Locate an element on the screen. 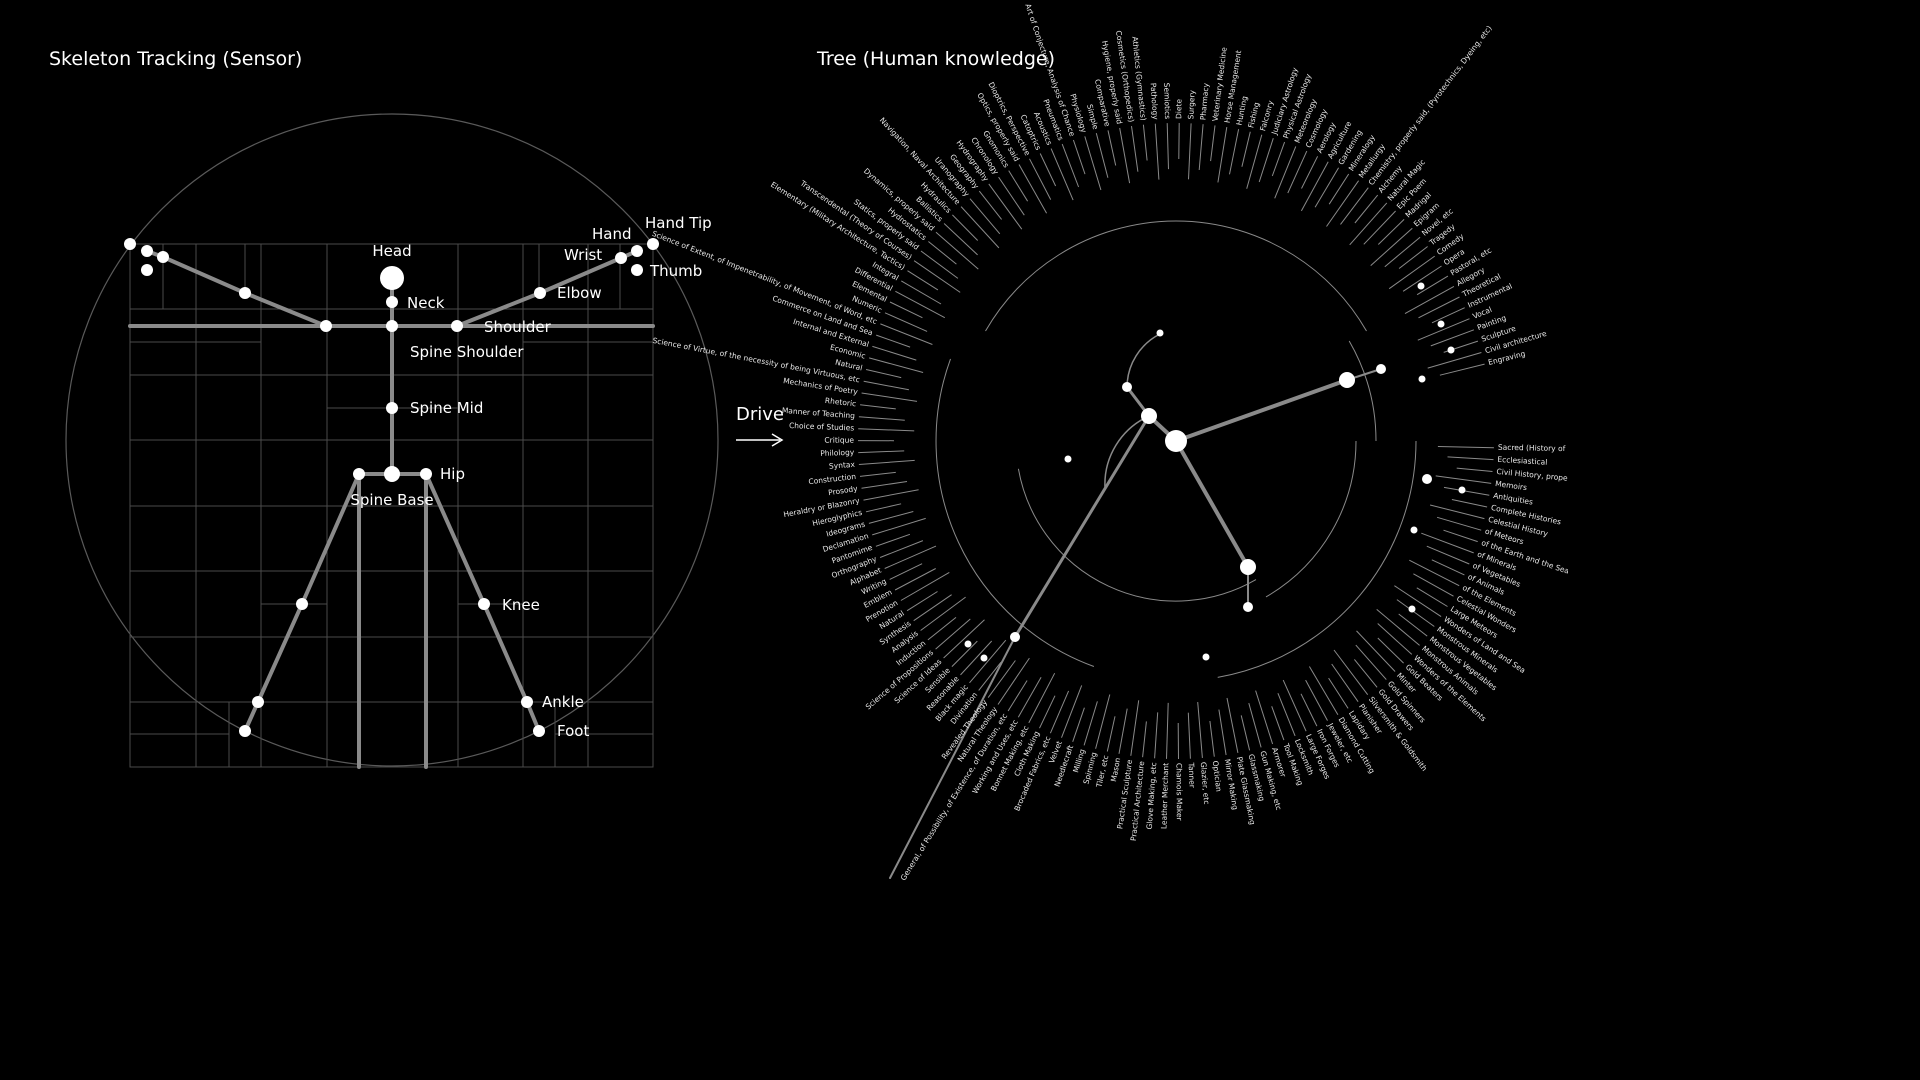 The height and width of the screenshot is (1080, 1920). tree-leaf-label: Tanner is located at coordinates (1192, 774).